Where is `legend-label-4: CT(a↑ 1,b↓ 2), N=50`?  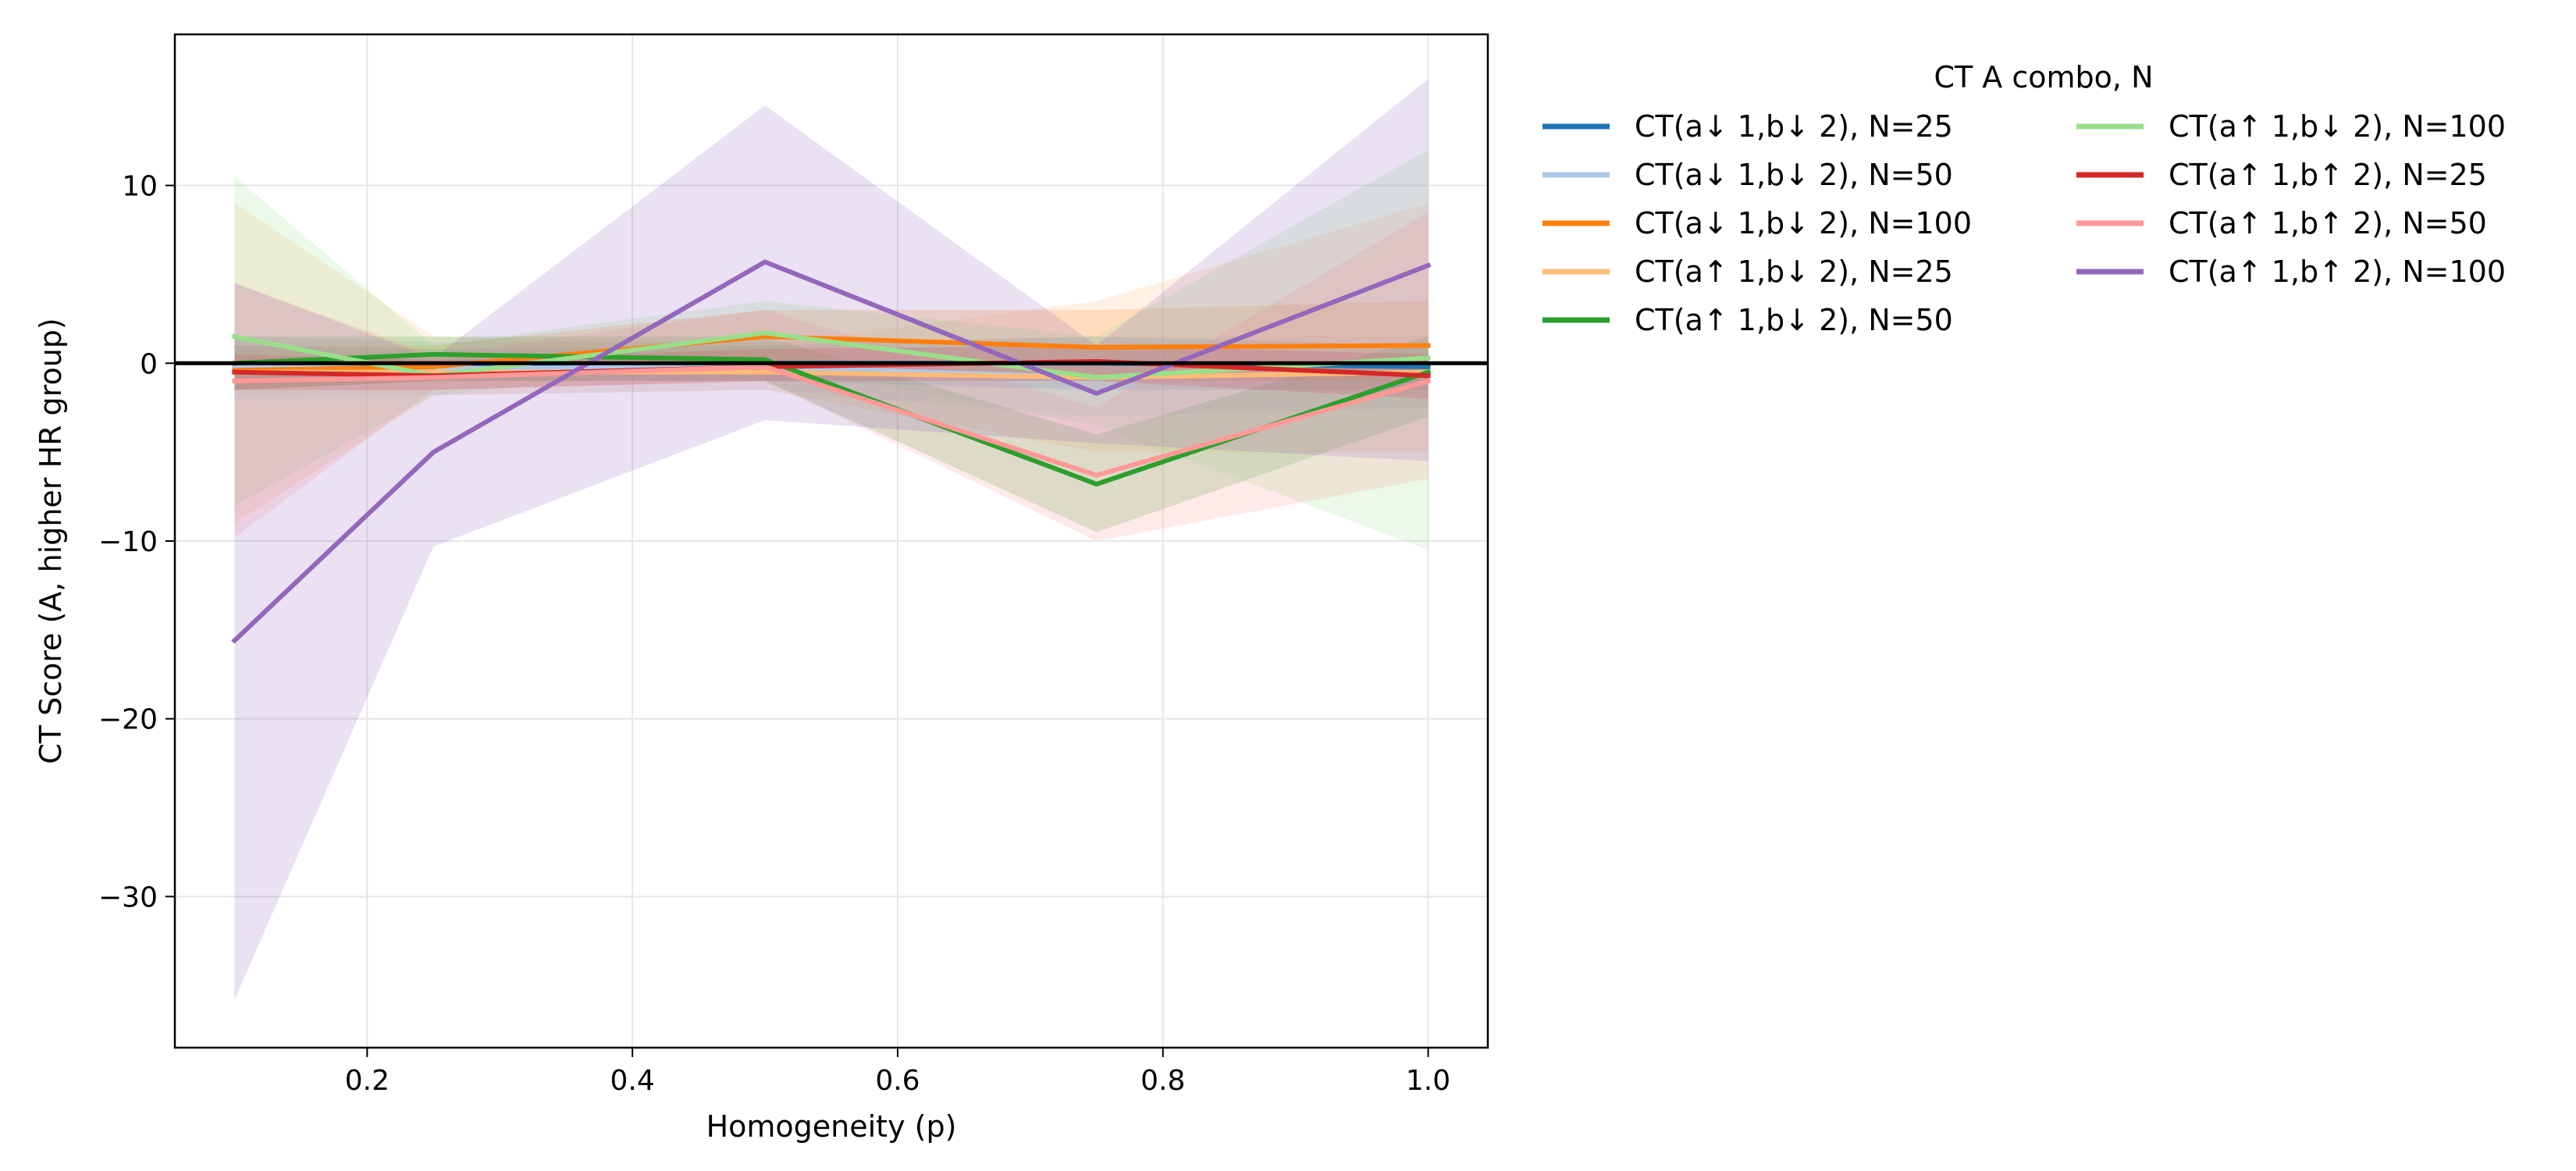
legend-label-4: CT(a↑ 1,b↓ 2), N=50 is located at coordinates (1794, 320).